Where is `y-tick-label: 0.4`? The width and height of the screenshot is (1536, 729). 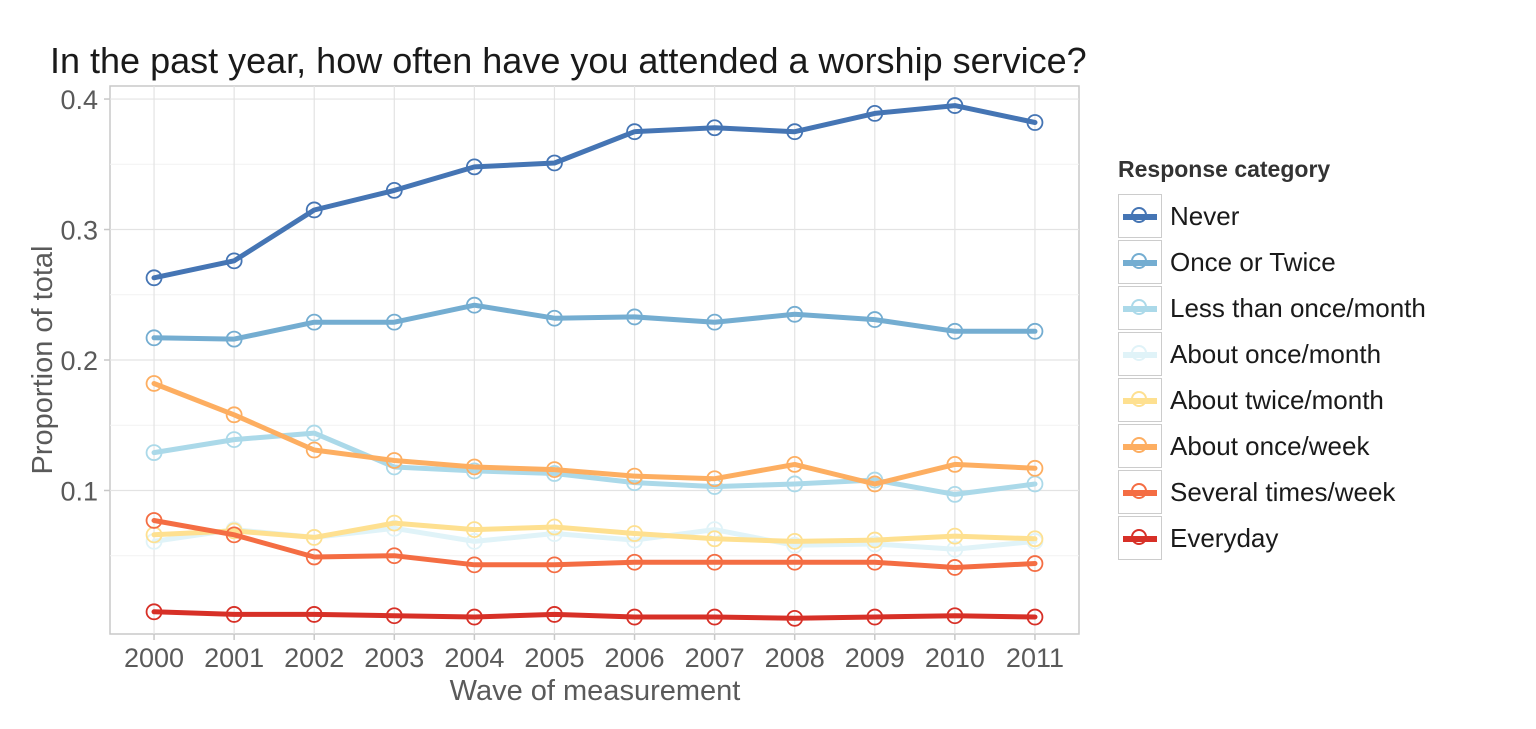 y-tick-label: 0.4 is located at coordinates (79, 100).